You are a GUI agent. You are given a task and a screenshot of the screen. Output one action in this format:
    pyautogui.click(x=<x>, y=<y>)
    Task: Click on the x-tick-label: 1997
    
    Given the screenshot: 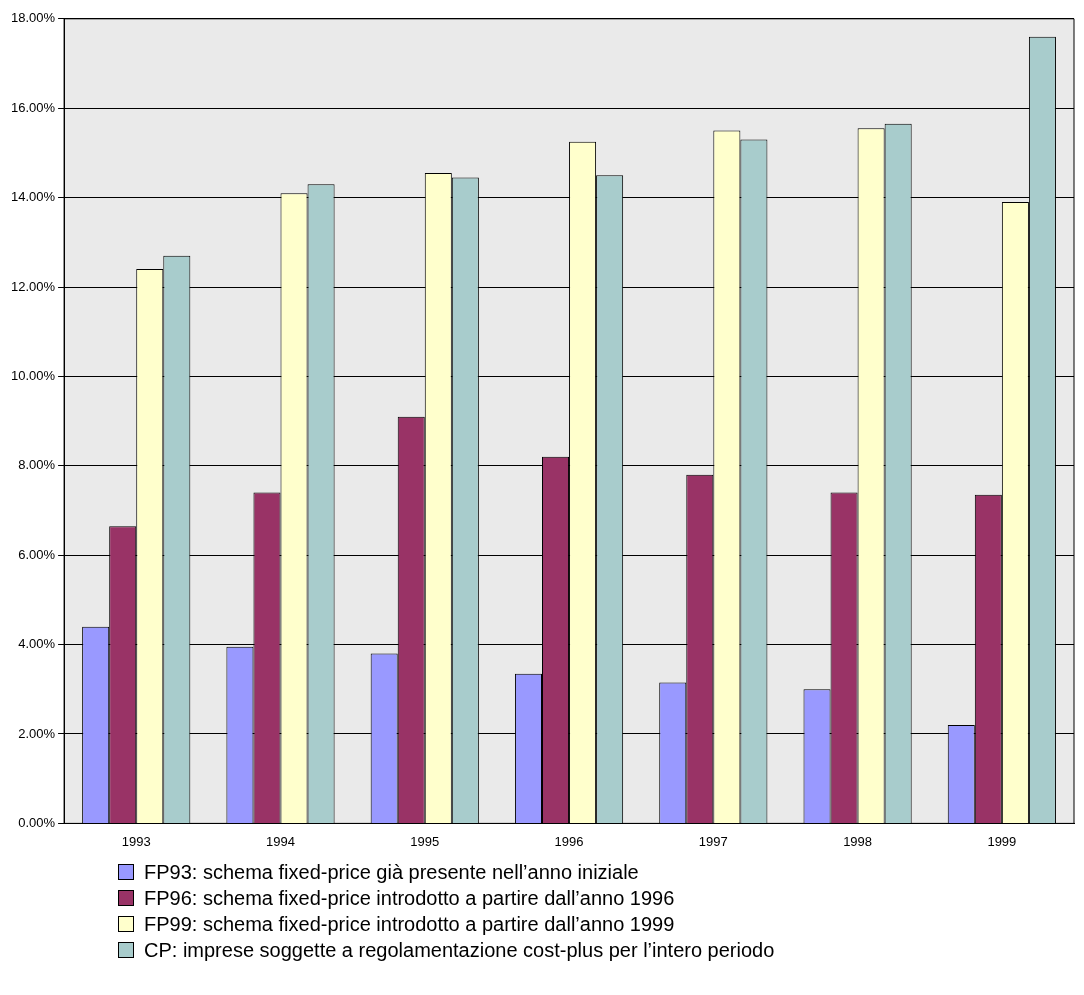 What is the action you would take?
    pyautogui.click(x=713, y=841)
    